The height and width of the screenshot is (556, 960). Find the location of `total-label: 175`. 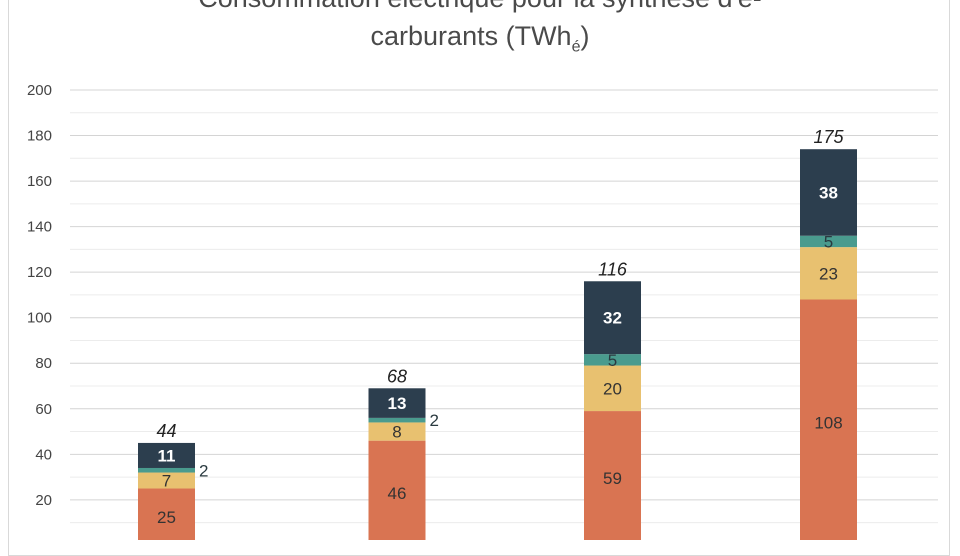

total-label: 175 is located at coordinates (828, 137).